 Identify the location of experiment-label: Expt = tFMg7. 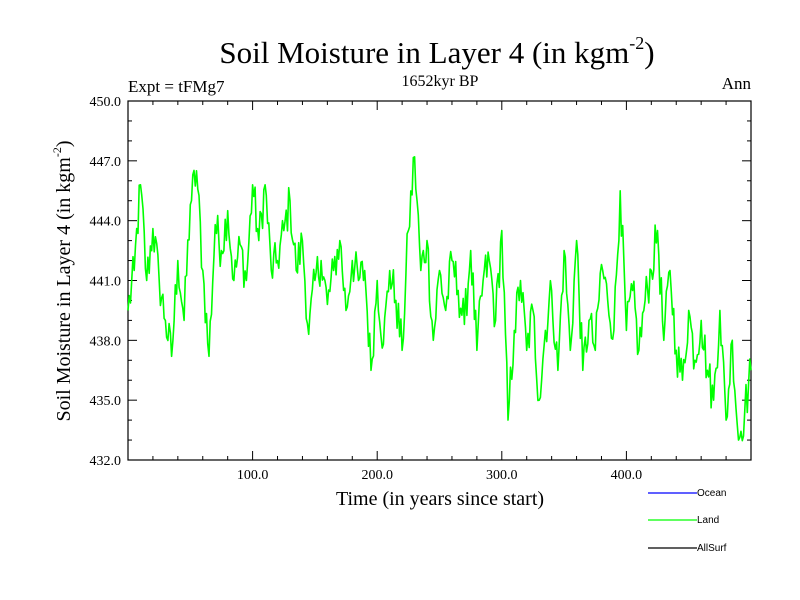
(176, 86).